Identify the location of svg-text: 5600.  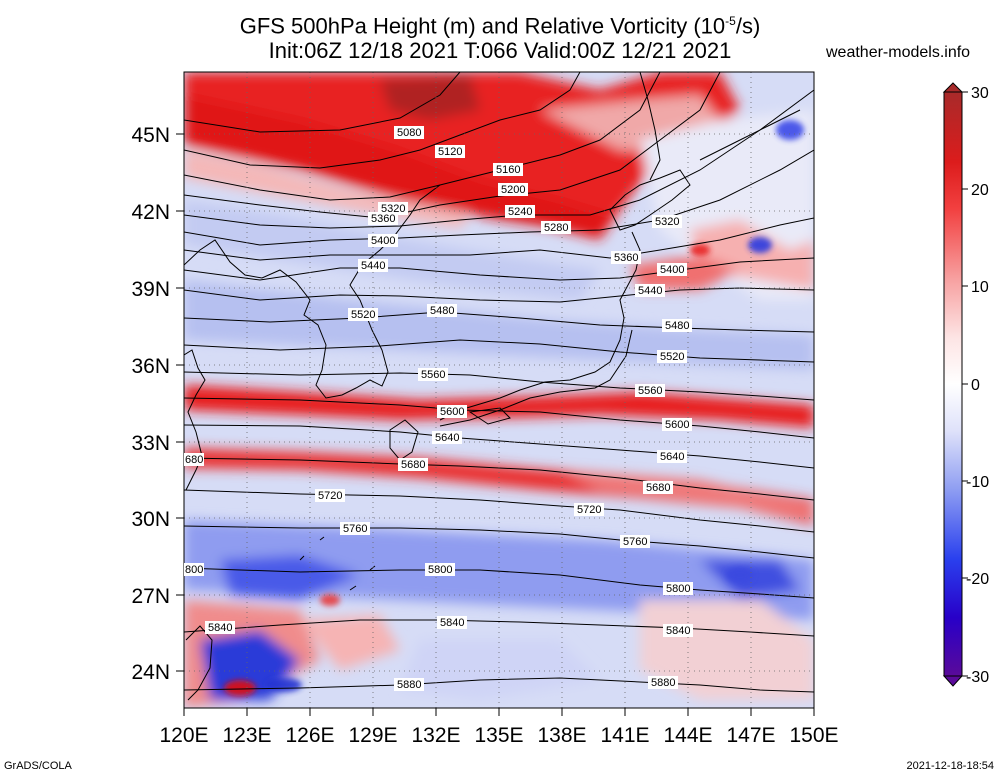
(452, 412).